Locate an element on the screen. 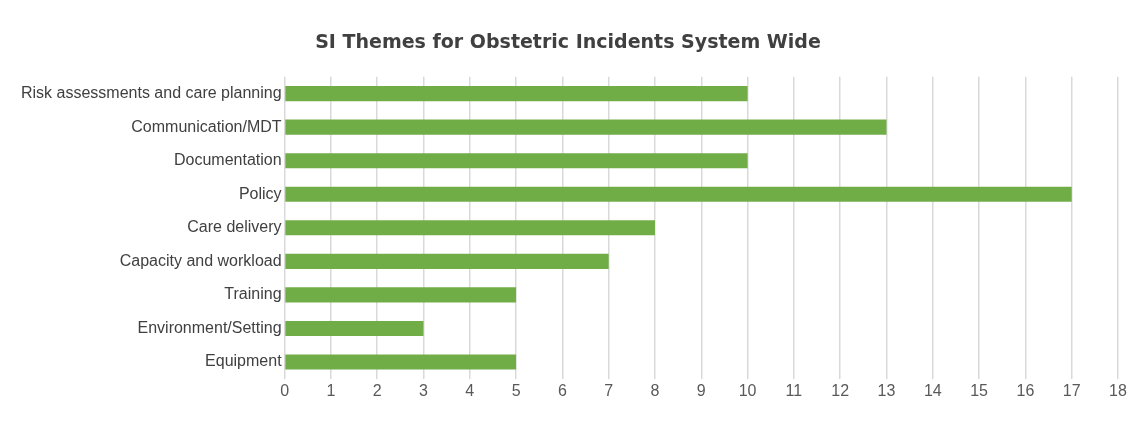 The image size is (1146, 422). x-tick-label: 7 is located at coordinates (609, 390).